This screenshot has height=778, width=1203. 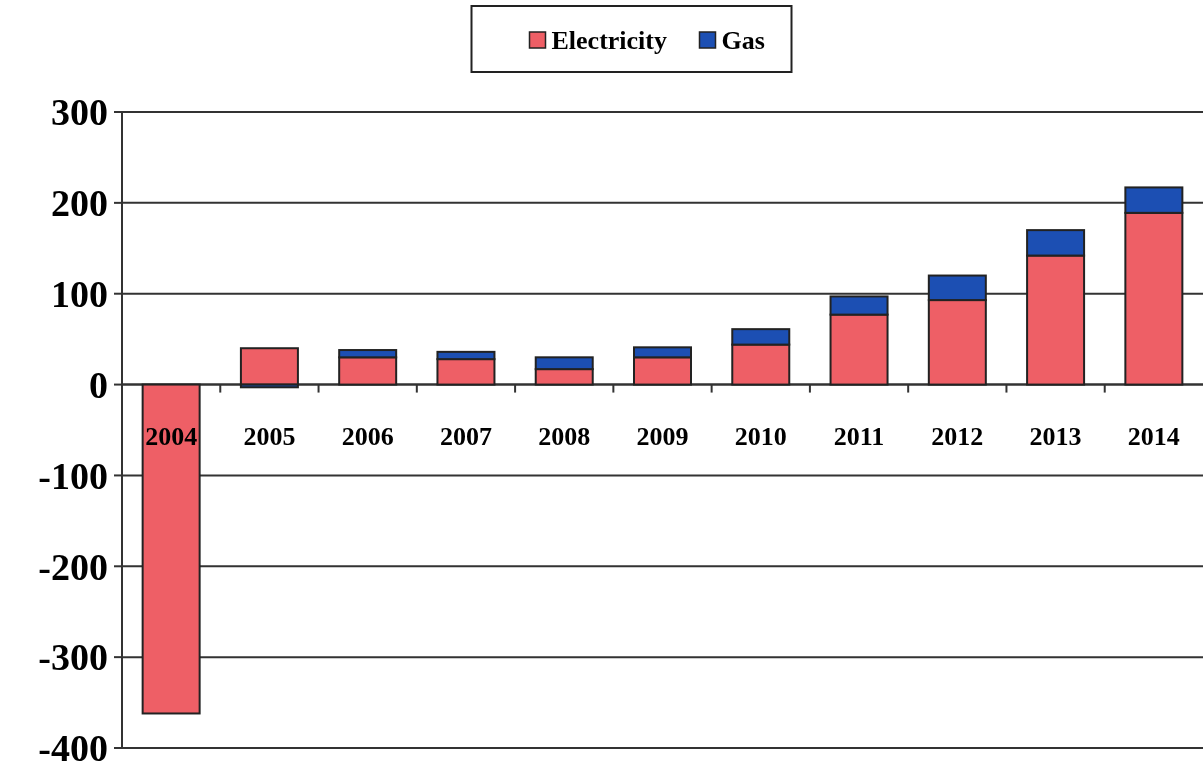 What do you see at coordinates (79, 112) in the screenshot?
I see `y-tick-label: 300` at bounding box center [79, 112].